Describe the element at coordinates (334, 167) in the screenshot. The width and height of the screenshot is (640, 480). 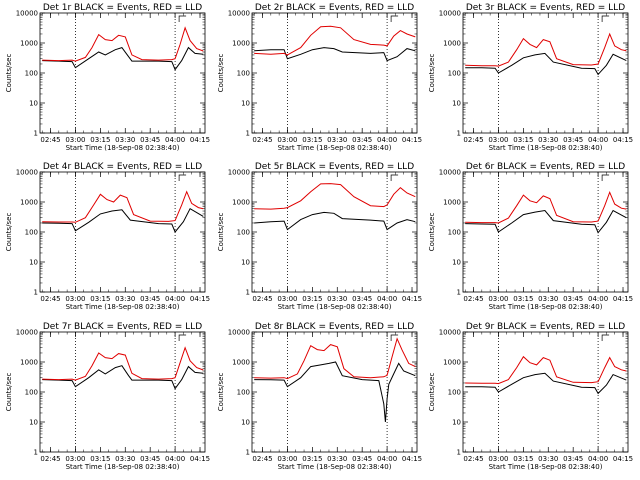
I see `panel-title: Det 5r BLACK = Events, RED = LLD` at that location.